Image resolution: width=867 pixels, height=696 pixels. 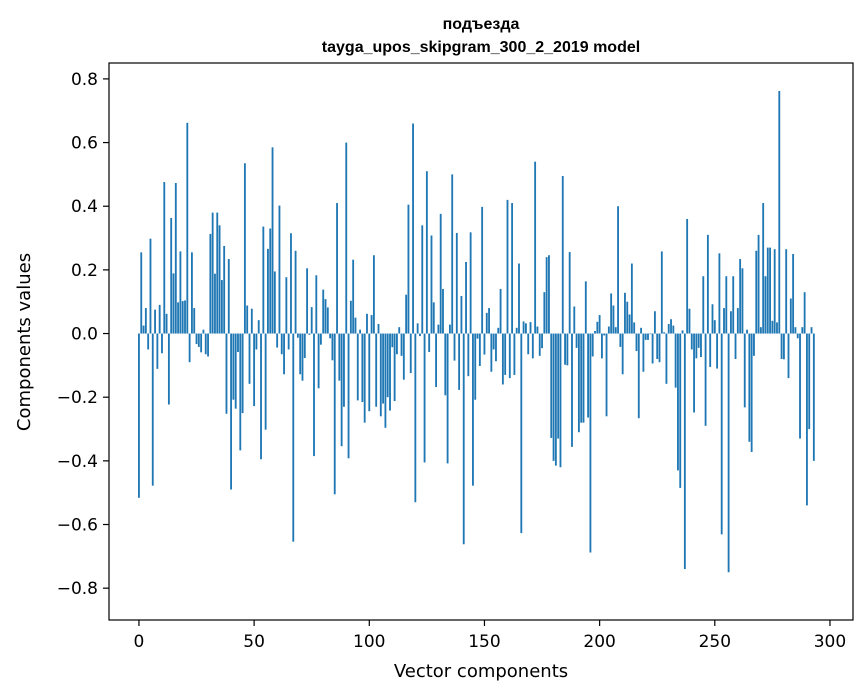 I want to click on y-tick-label: 0.6, so click(x=84, y=144).